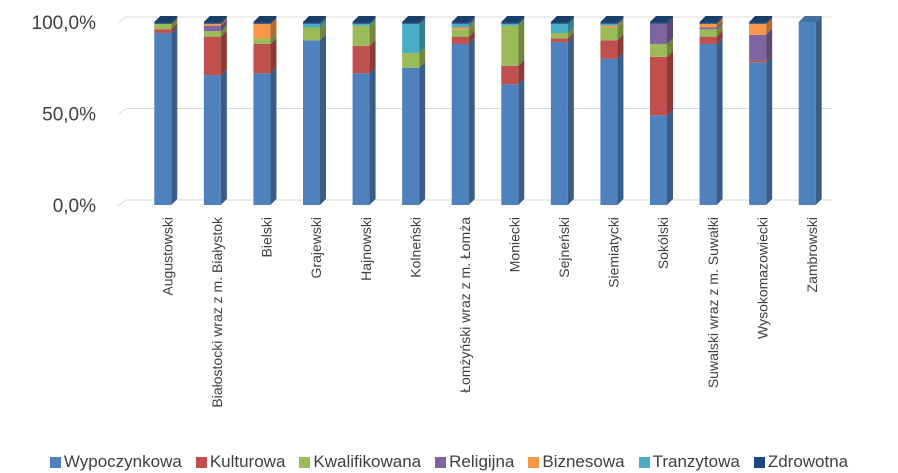 This screenshot has width=898, height=473. Describe the element at coordinates (122, 461) in the screenshot. I see `legend-label: Wypoczynkowa` at that location.